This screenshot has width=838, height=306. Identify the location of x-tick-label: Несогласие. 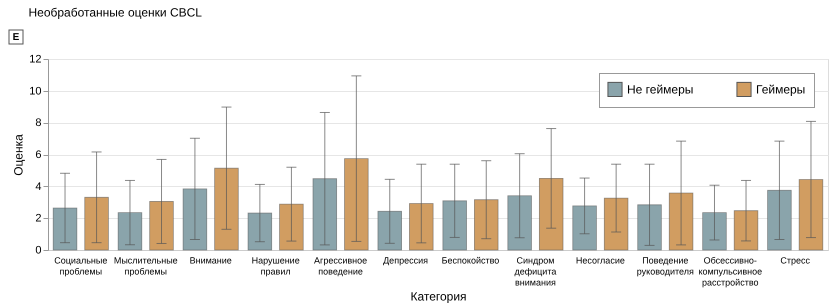
(600, 261).